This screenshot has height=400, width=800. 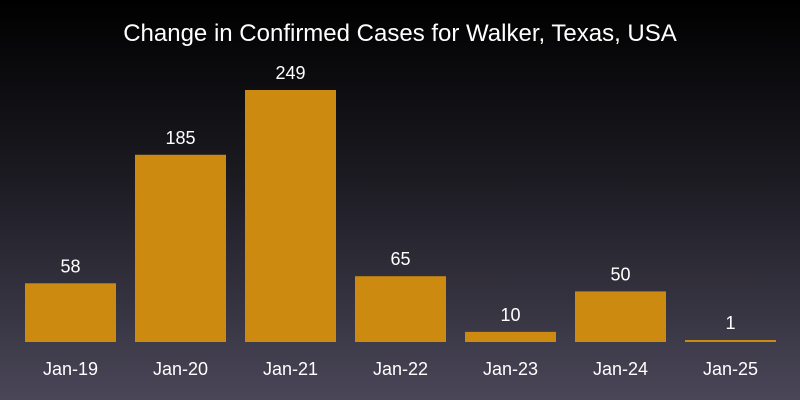 What do you see at coordinates (290, 369) in the screenshot?
I see `x-tick-label-jan-21: Jan-21` at bounding box center [290, 369].